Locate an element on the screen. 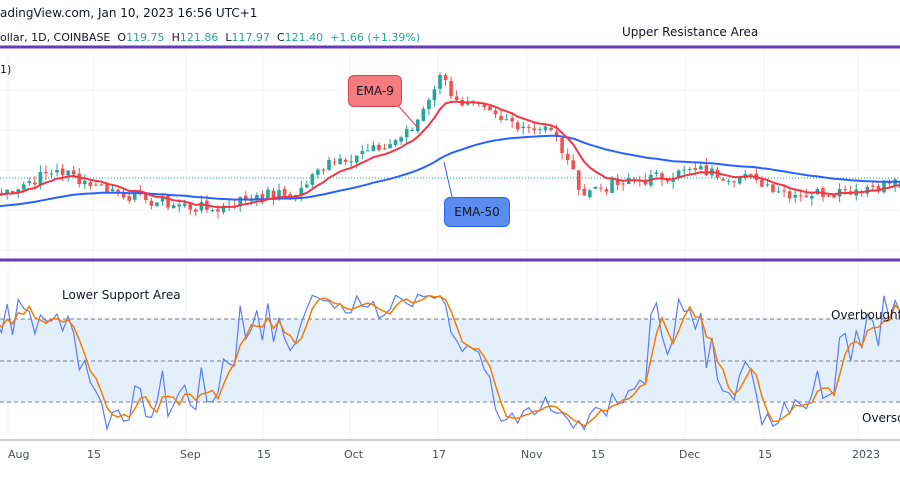  x-tick-label: Sep is located at coordinates (190, 454).